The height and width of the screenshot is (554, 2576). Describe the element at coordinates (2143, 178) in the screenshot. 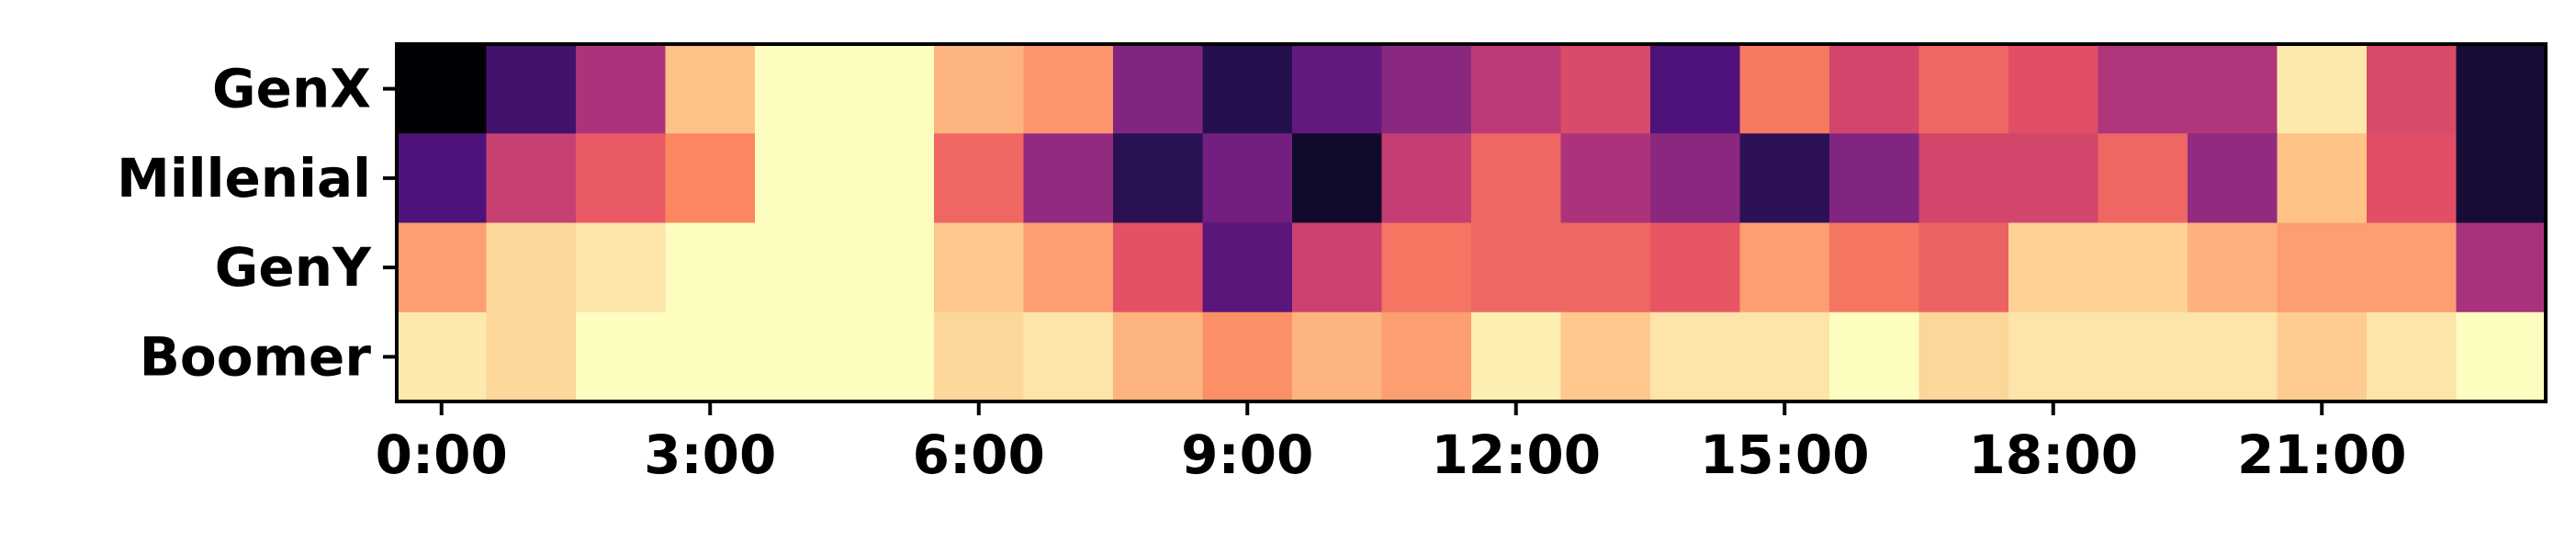

I see `heatmap-cell-millenial-1900` at that location.